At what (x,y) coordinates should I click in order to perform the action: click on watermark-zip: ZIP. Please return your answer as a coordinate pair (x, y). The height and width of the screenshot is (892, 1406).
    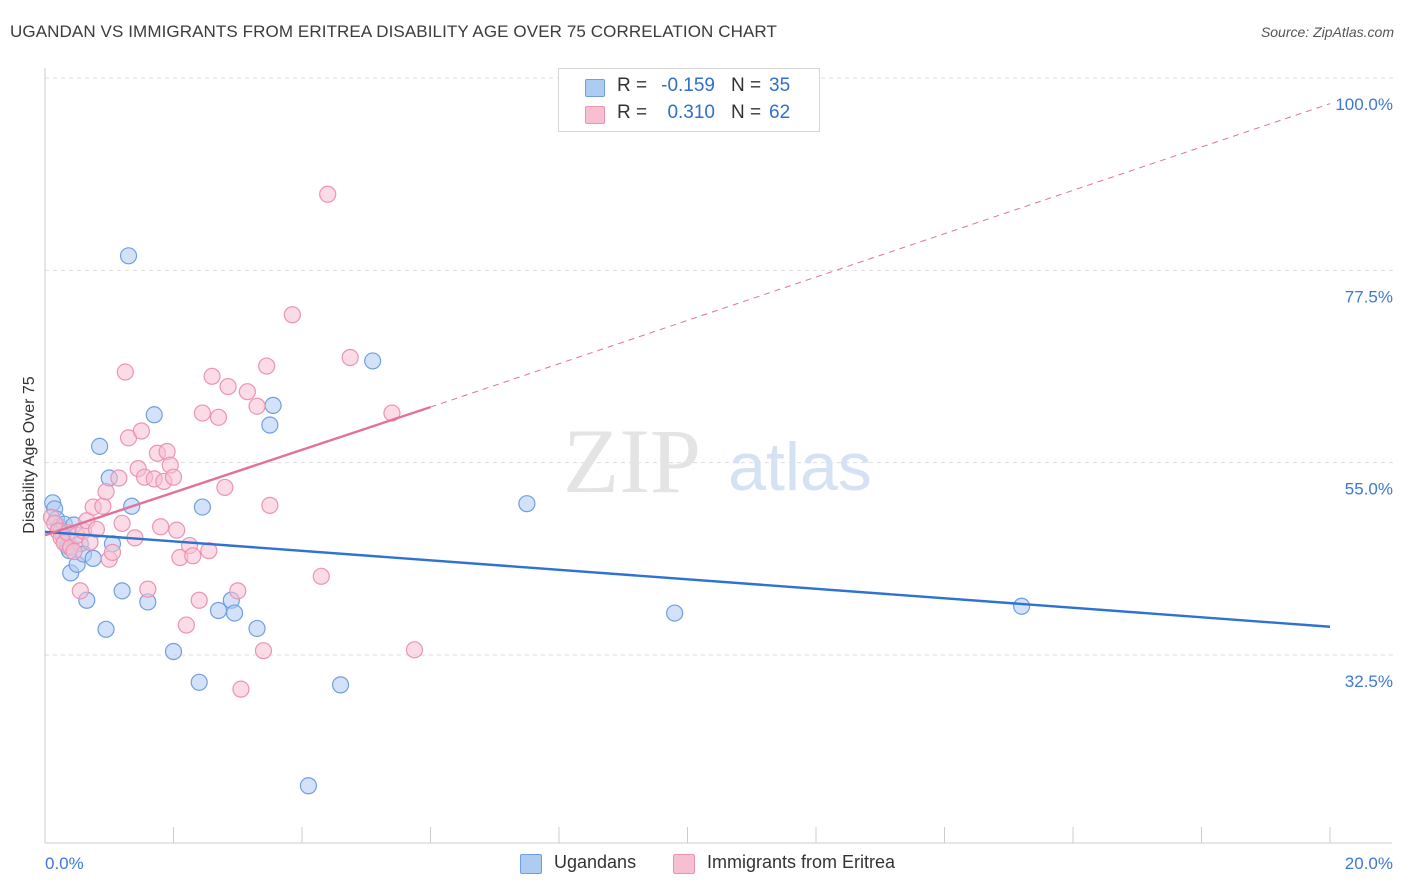
    Looking at the image, I should click on (632, 461).